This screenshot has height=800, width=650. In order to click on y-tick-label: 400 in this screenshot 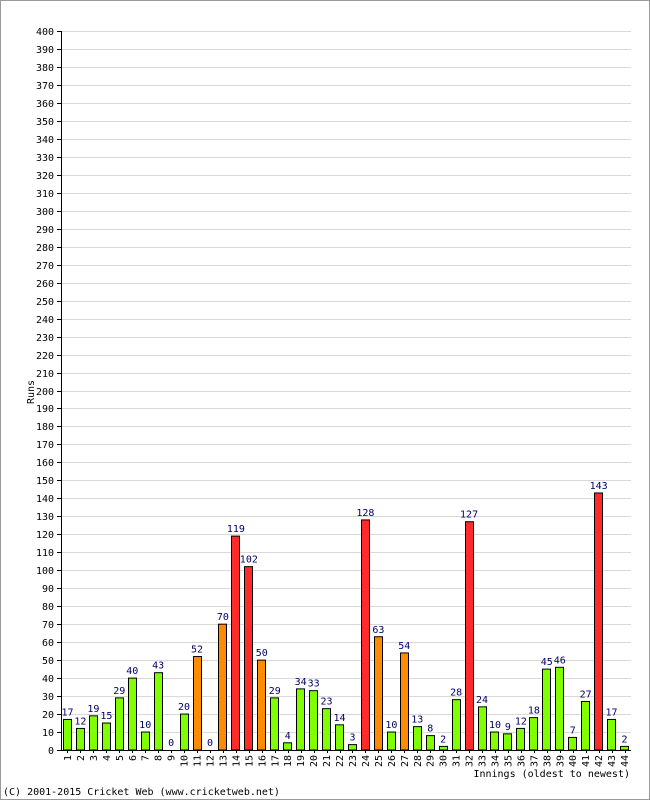, I will do `click(45, 32)`.